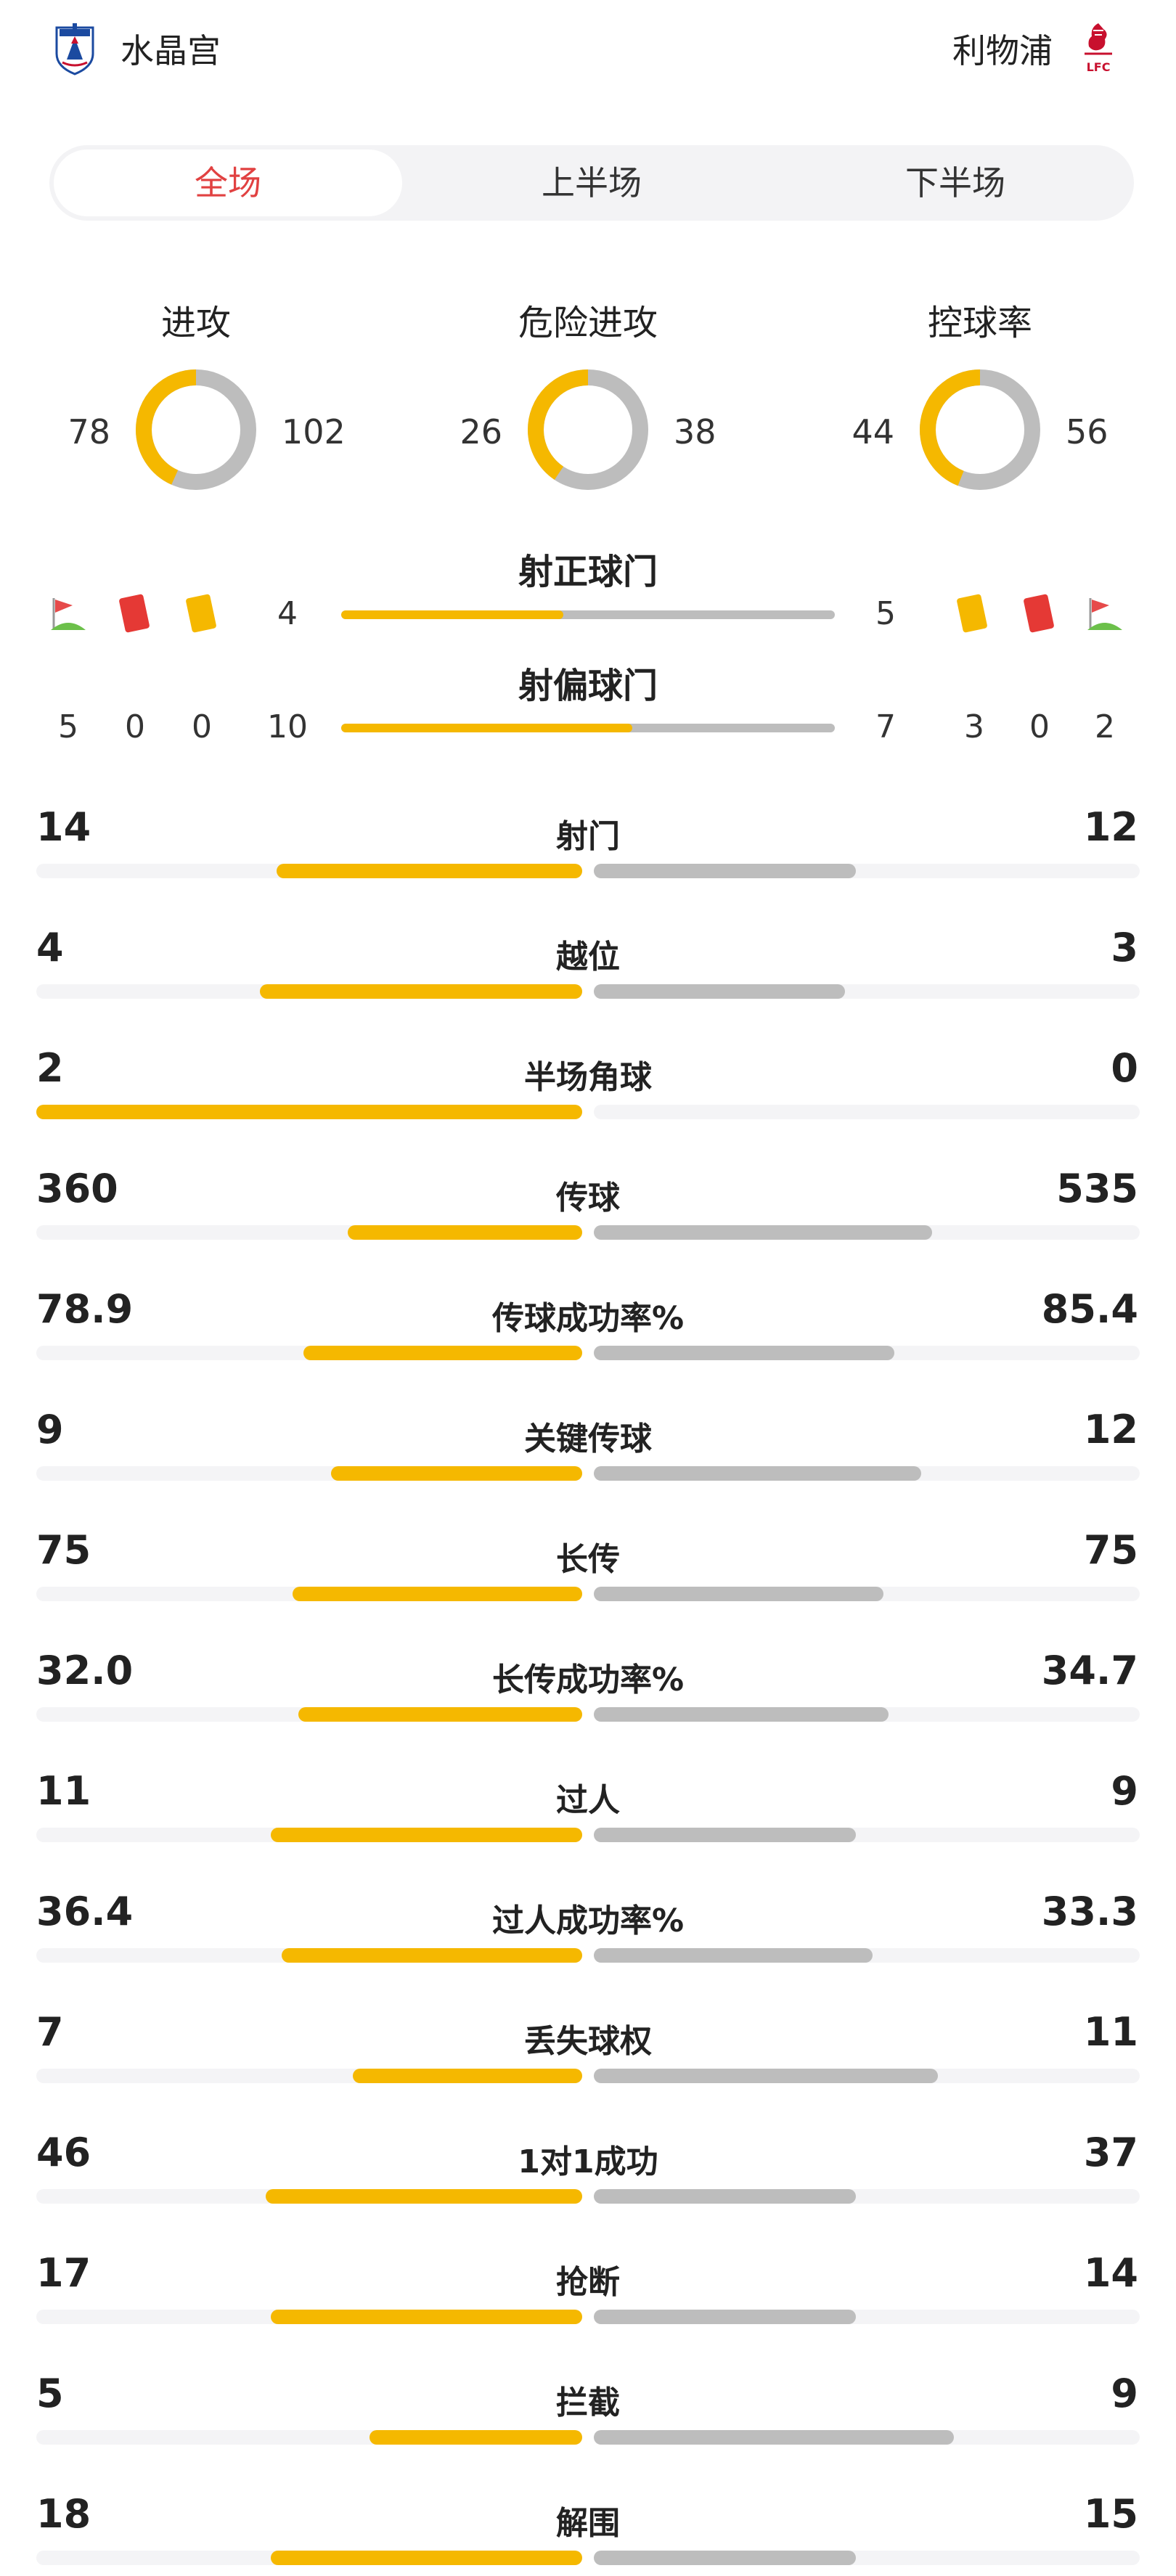  I want to click on stat-home-value: 360, so click(77, 1189).